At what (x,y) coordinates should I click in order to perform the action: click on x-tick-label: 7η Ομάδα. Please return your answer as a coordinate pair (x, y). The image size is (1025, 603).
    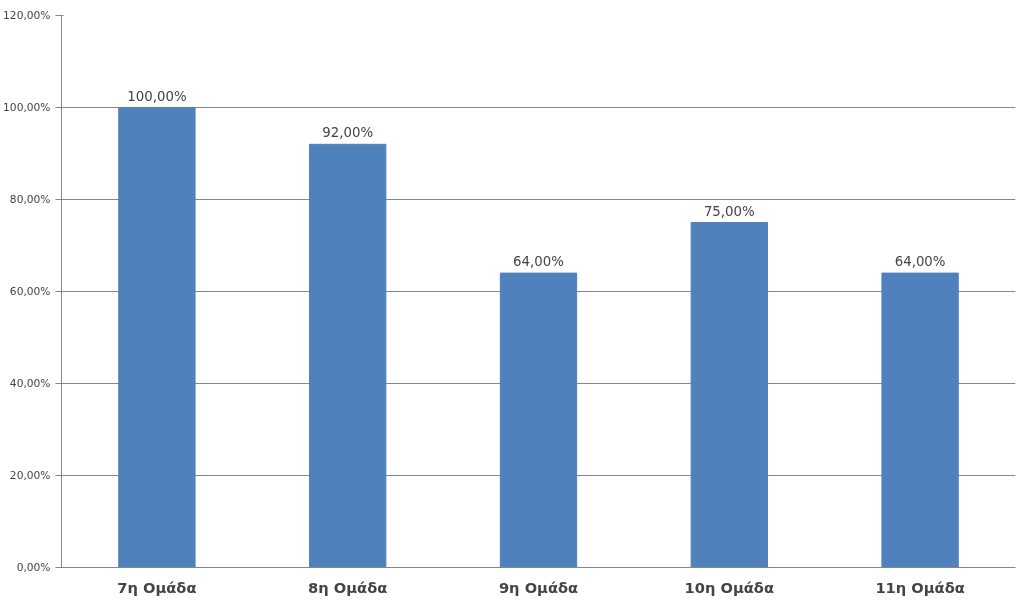
    Looking at the image, I should click on (157, 587).